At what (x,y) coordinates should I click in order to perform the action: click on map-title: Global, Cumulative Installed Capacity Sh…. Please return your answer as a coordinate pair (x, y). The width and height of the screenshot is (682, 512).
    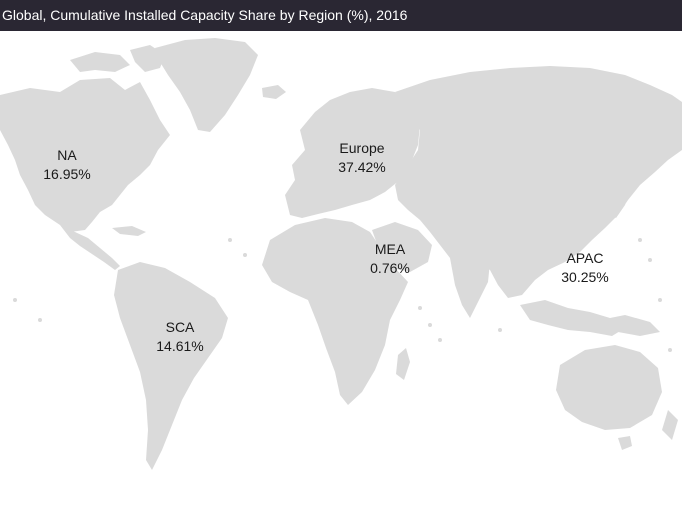
    Looking at the image, I should click on (341, 15).